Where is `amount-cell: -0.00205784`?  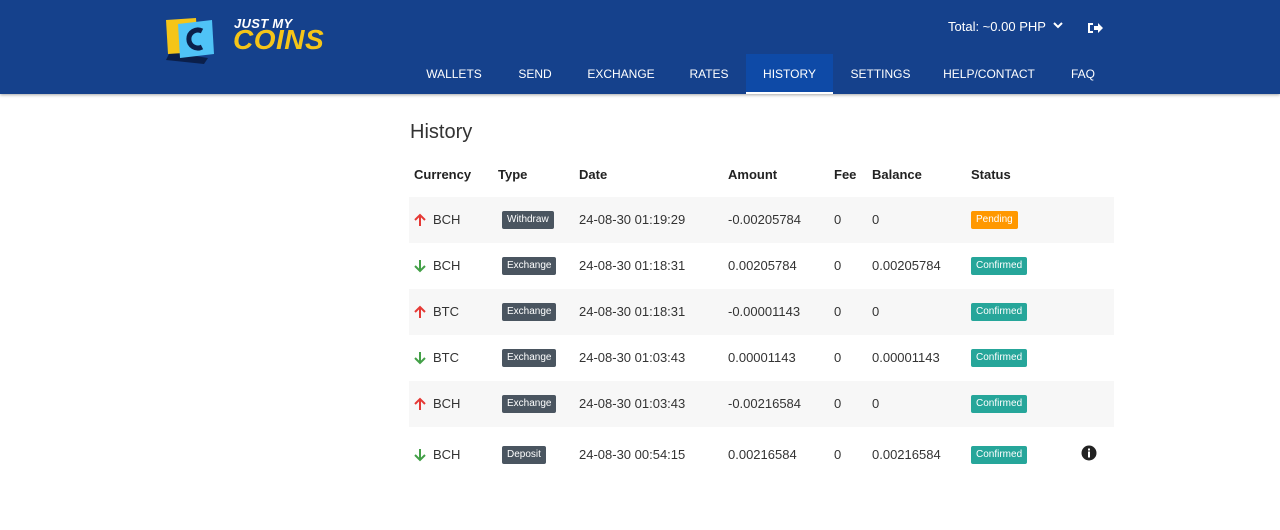 amount-cell: -0.00205784 is located at coordinates (765, 219).